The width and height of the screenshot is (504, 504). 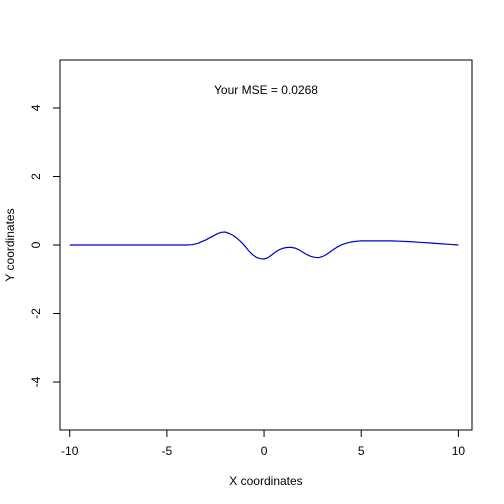 I want to click on x-tick-label: 10, so click(x=459, y=451).